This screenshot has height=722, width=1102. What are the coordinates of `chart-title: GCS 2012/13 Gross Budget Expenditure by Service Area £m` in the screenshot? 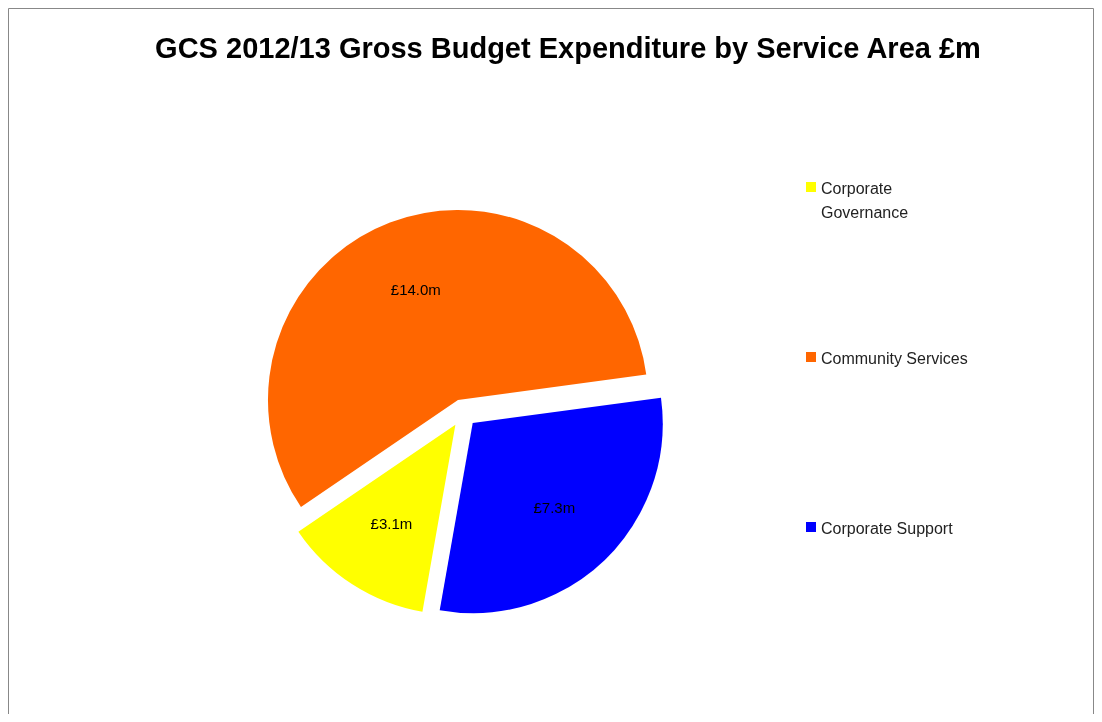 It's located at (568, 48).